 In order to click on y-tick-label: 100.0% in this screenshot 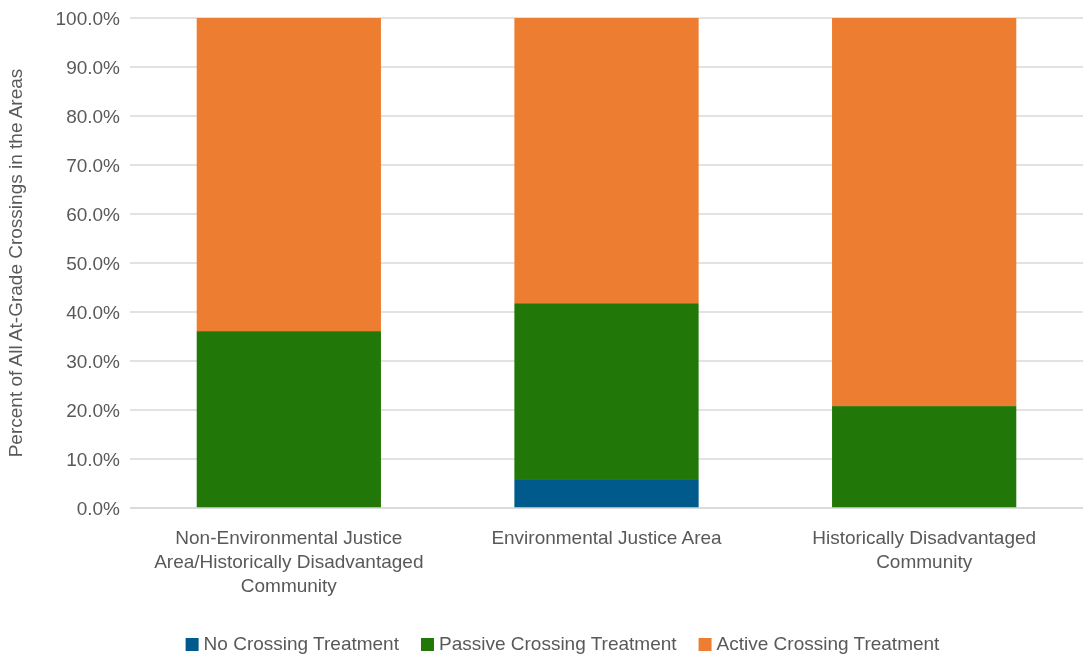, I will do `click(88, 18)`.